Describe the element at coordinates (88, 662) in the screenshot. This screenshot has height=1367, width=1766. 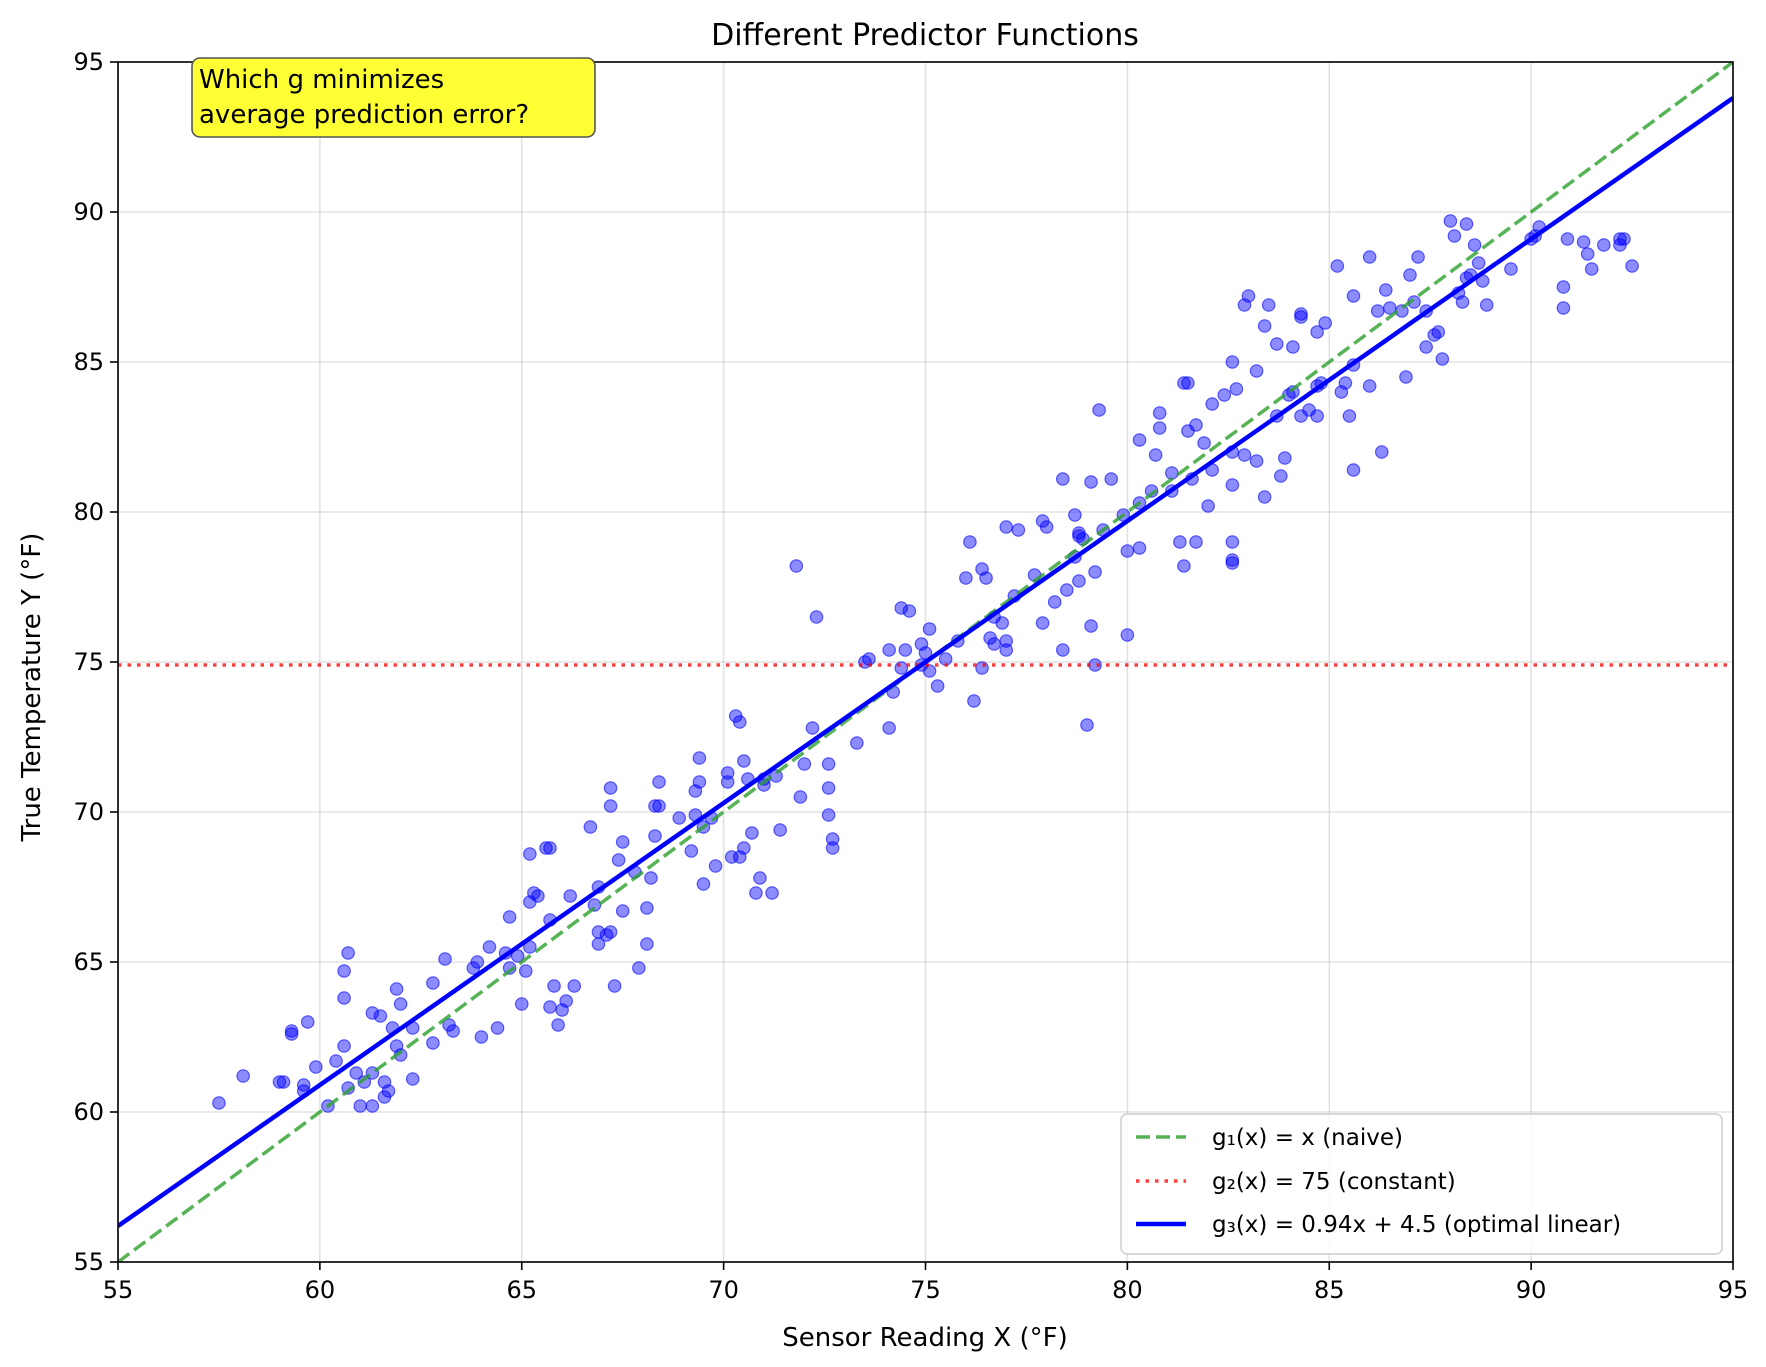
I see `y-tick-label: 75` at that location.